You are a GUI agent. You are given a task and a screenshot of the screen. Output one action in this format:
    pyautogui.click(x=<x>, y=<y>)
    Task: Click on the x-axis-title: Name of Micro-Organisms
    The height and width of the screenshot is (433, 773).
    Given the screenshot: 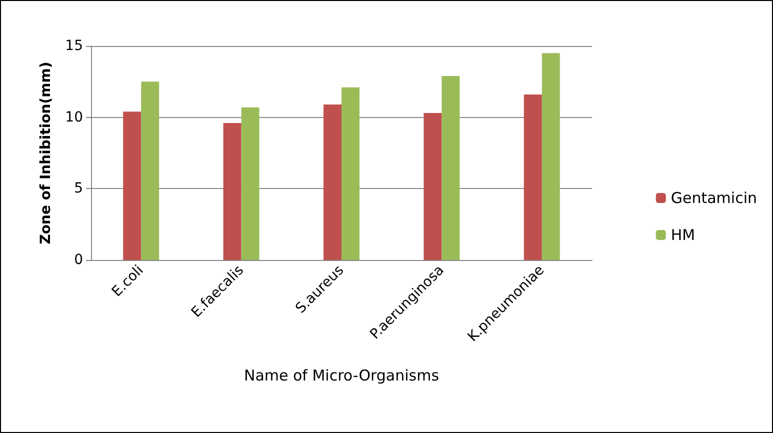 What is the action you would take?
    pyautogui.click(x=342, y=375)
    